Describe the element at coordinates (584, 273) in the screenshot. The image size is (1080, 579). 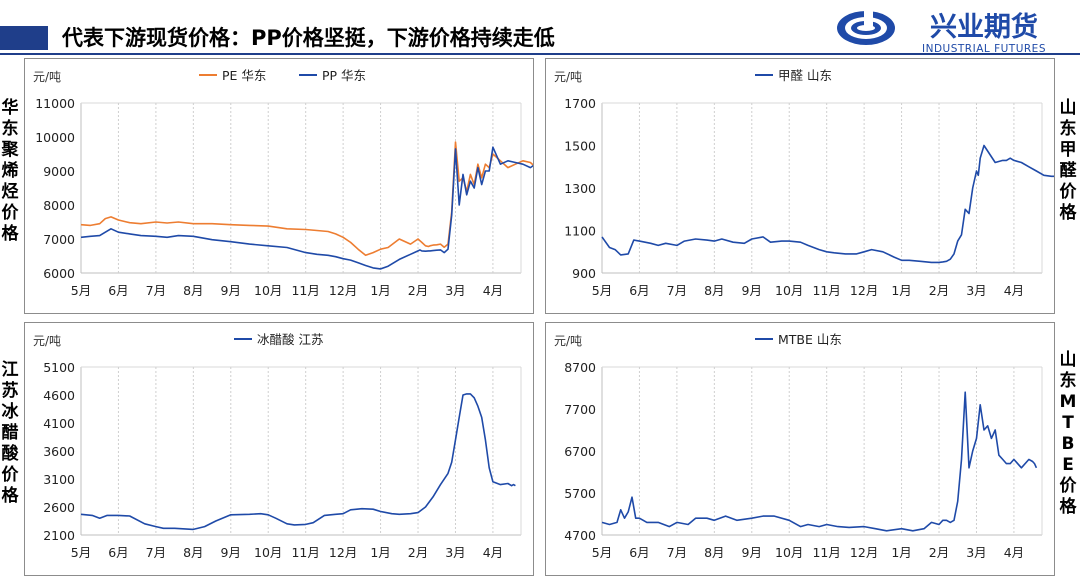
I see `y-tick-label: 900` at that location.